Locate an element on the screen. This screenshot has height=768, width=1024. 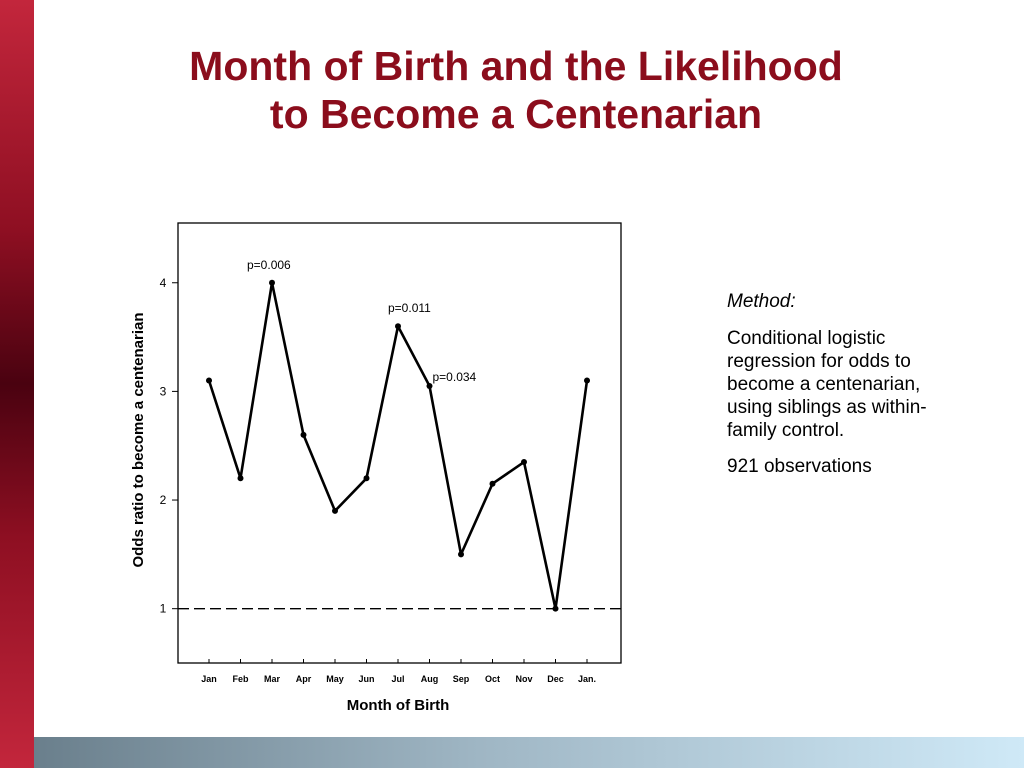
x-tick-label: Apr is located at coordinates (304, 679).